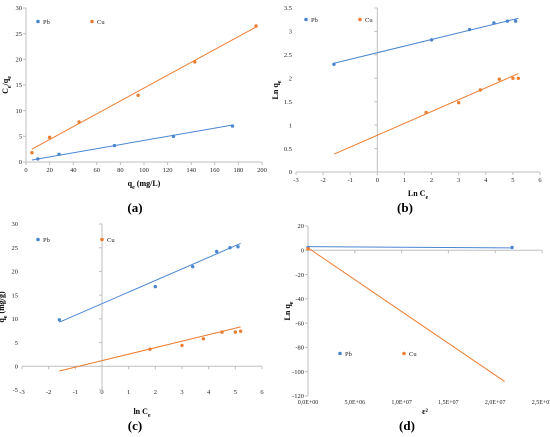 Image resolution: width=550 pixels, height=437 pixels. Describe the element at coordinates (239, 170) in the screenshot. I see `x-tick-label: 180` at that location.